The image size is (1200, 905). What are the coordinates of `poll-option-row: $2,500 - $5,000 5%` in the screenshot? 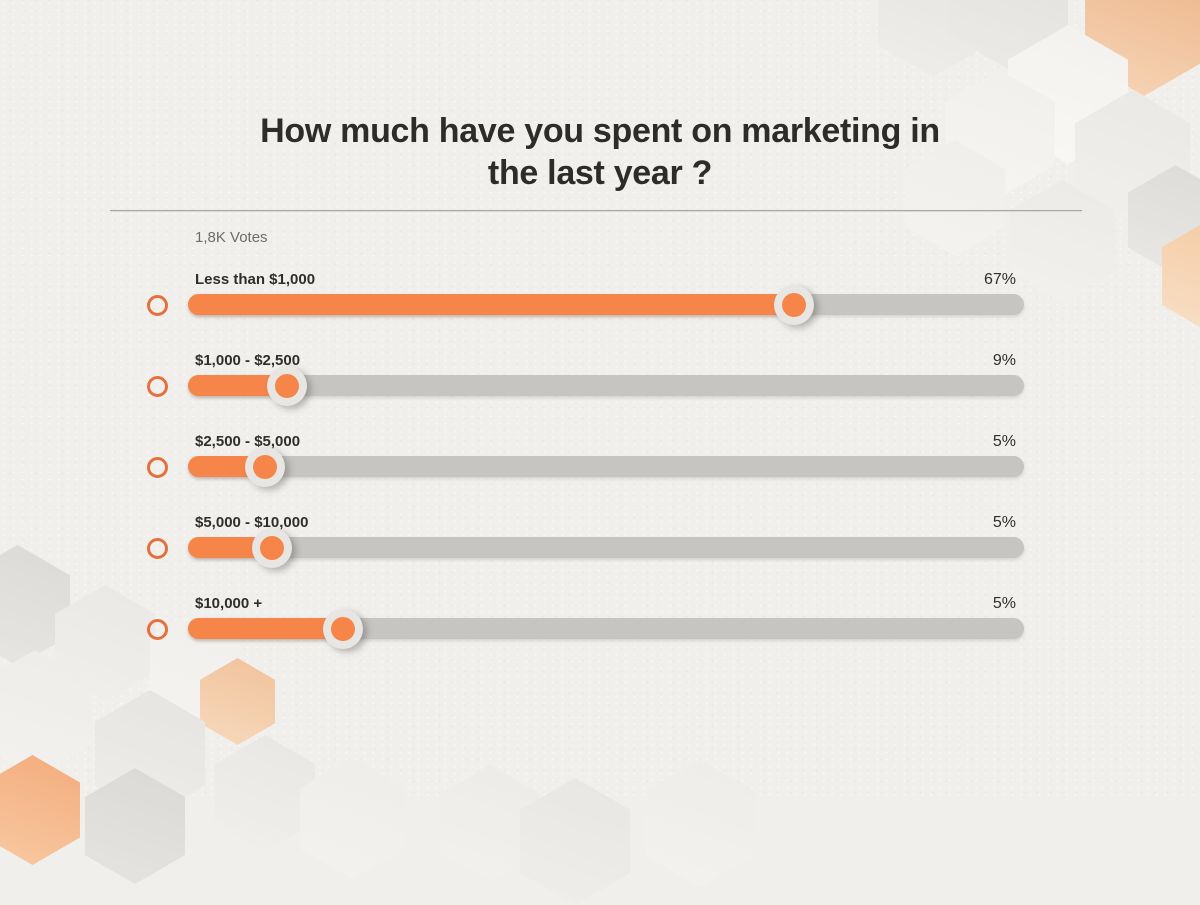 It's located at (600, 460).